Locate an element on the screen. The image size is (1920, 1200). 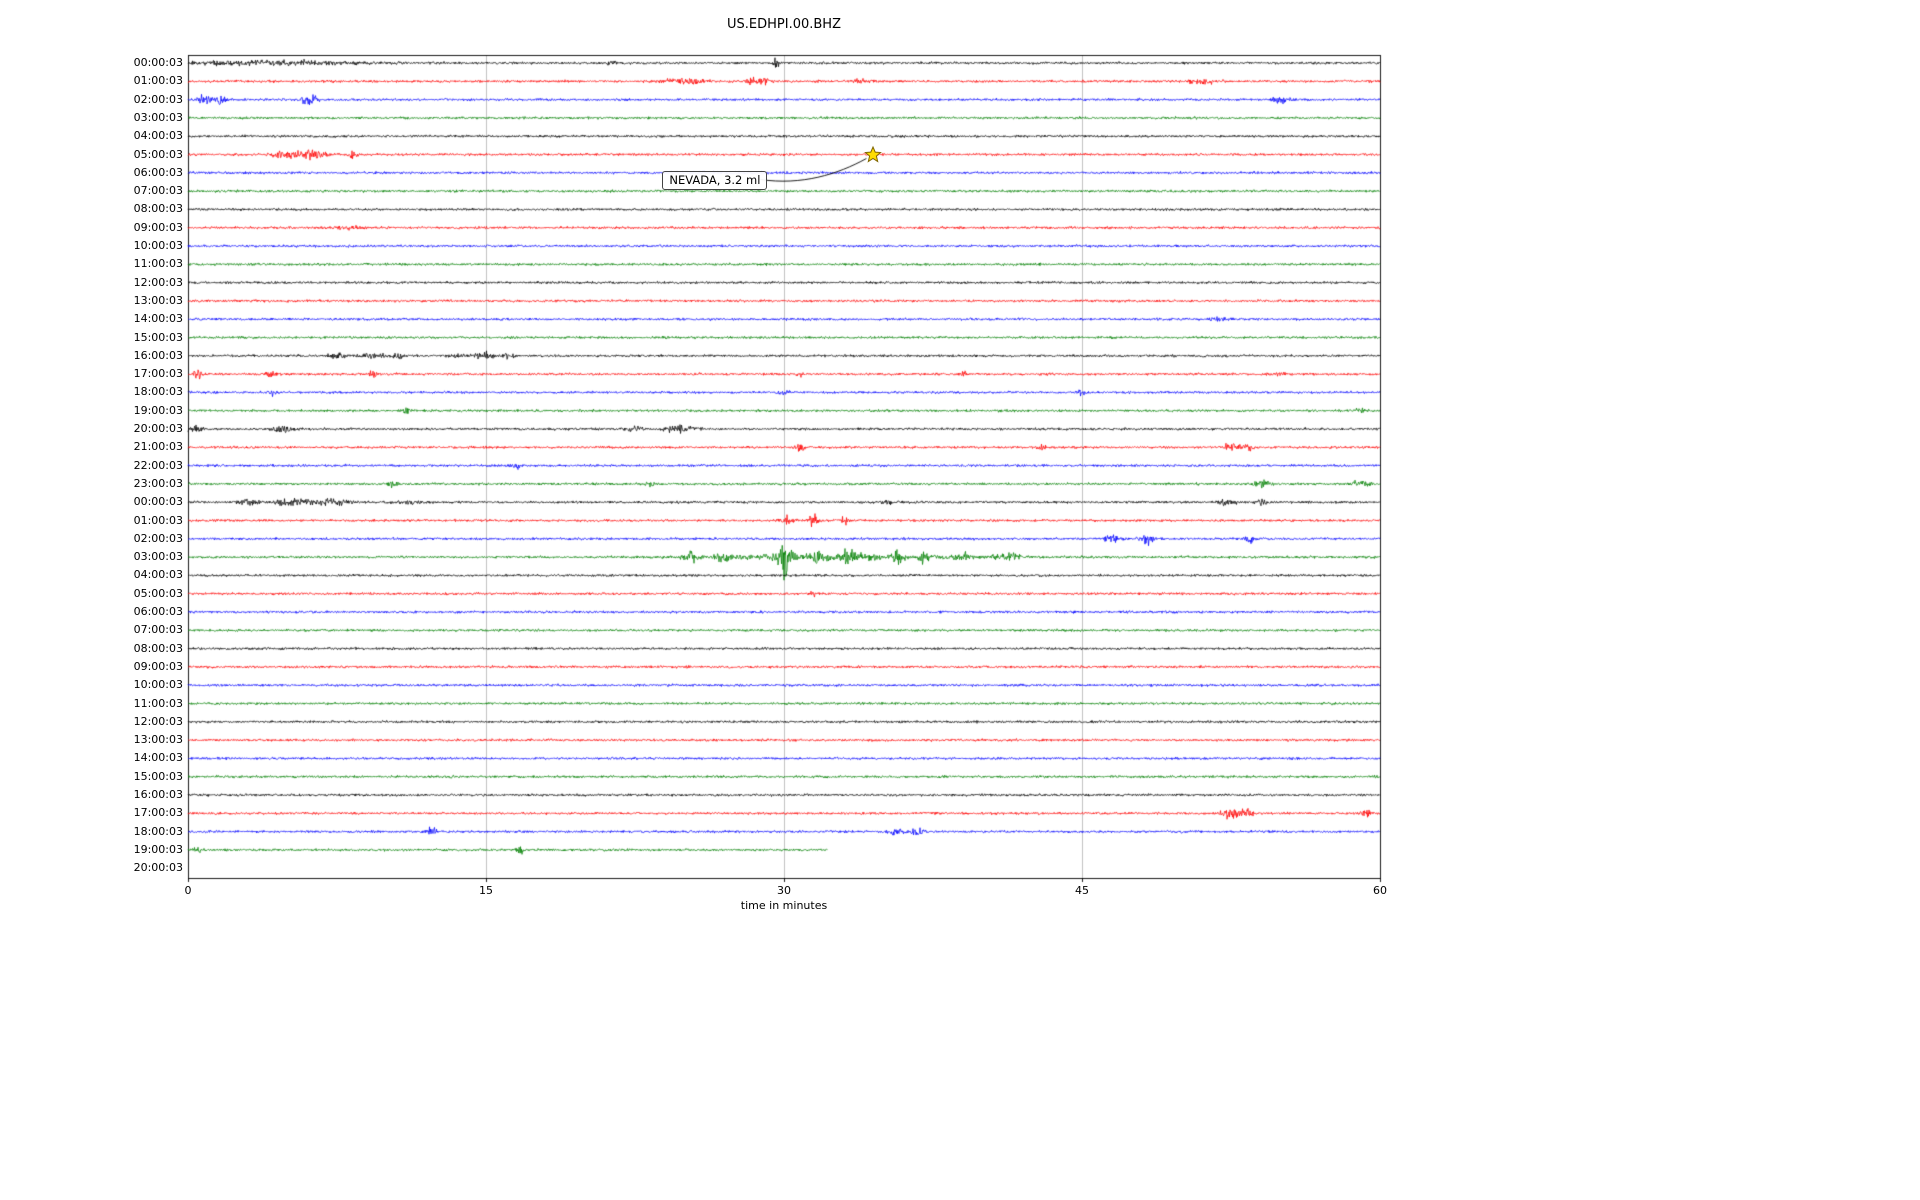
x-tick-label: 15 is located at coordinates (486, 890).